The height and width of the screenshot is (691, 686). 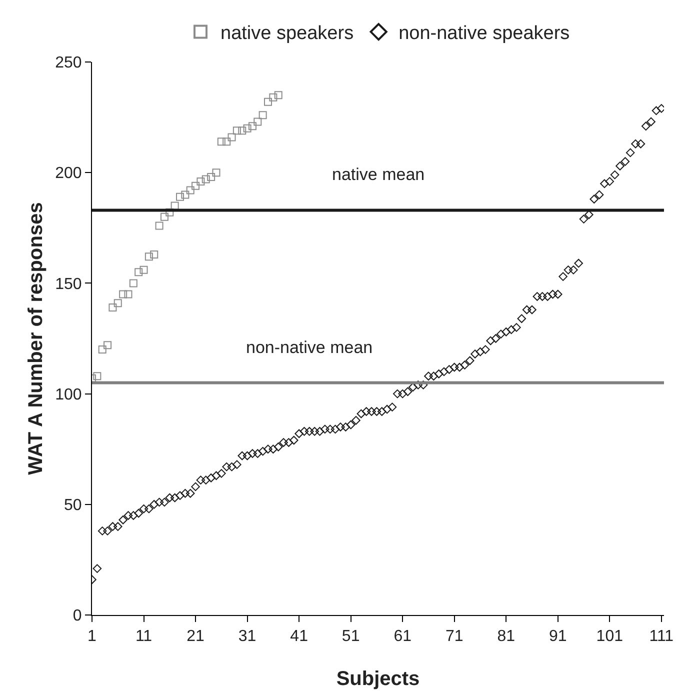 I want to click on y-tick-label: 100, so click(x=68, y=395).